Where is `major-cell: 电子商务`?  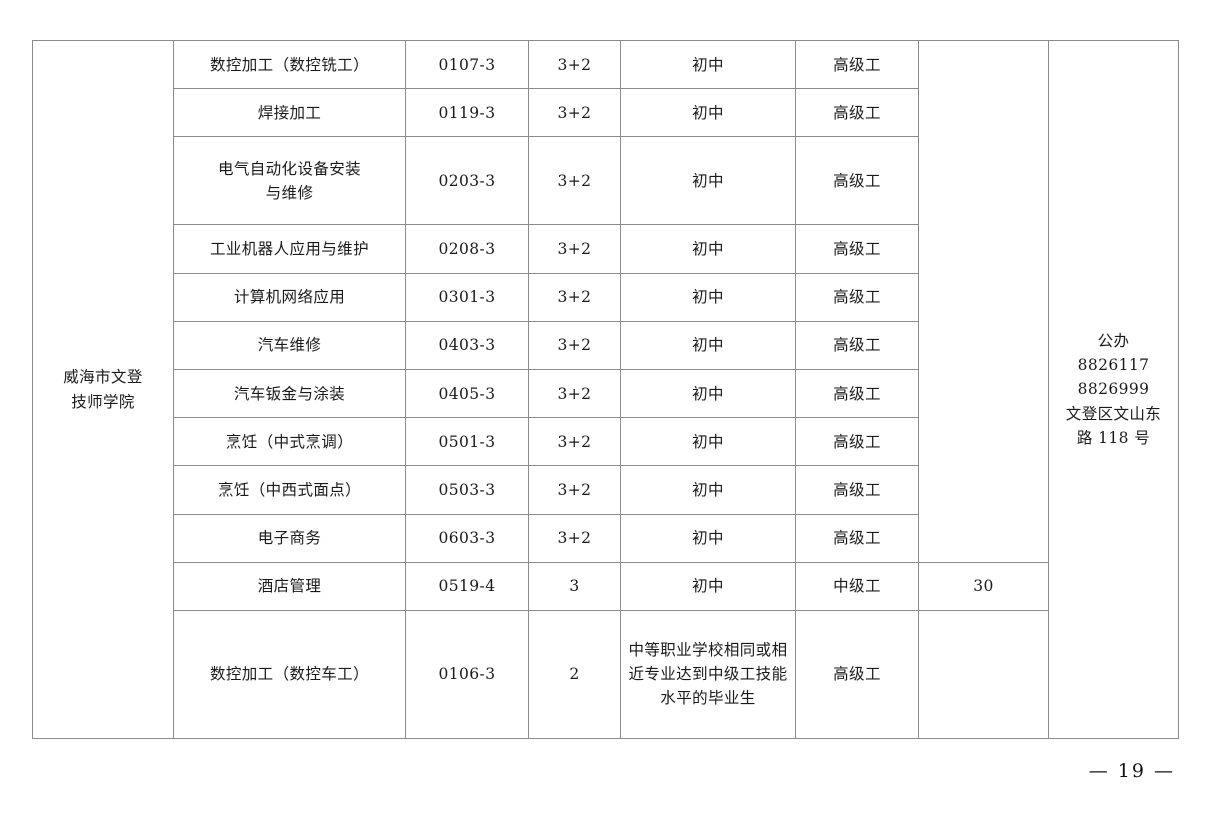 major-cell: 电子商务 is located at coordinates (289, 538).